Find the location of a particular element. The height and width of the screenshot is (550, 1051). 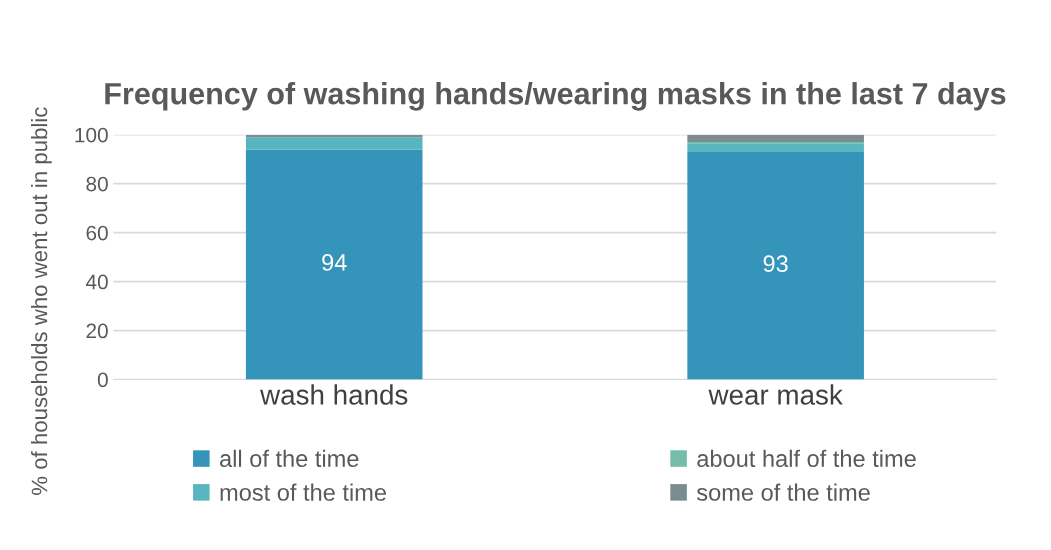

data-label: 94 is located at coordinates (334, 262).